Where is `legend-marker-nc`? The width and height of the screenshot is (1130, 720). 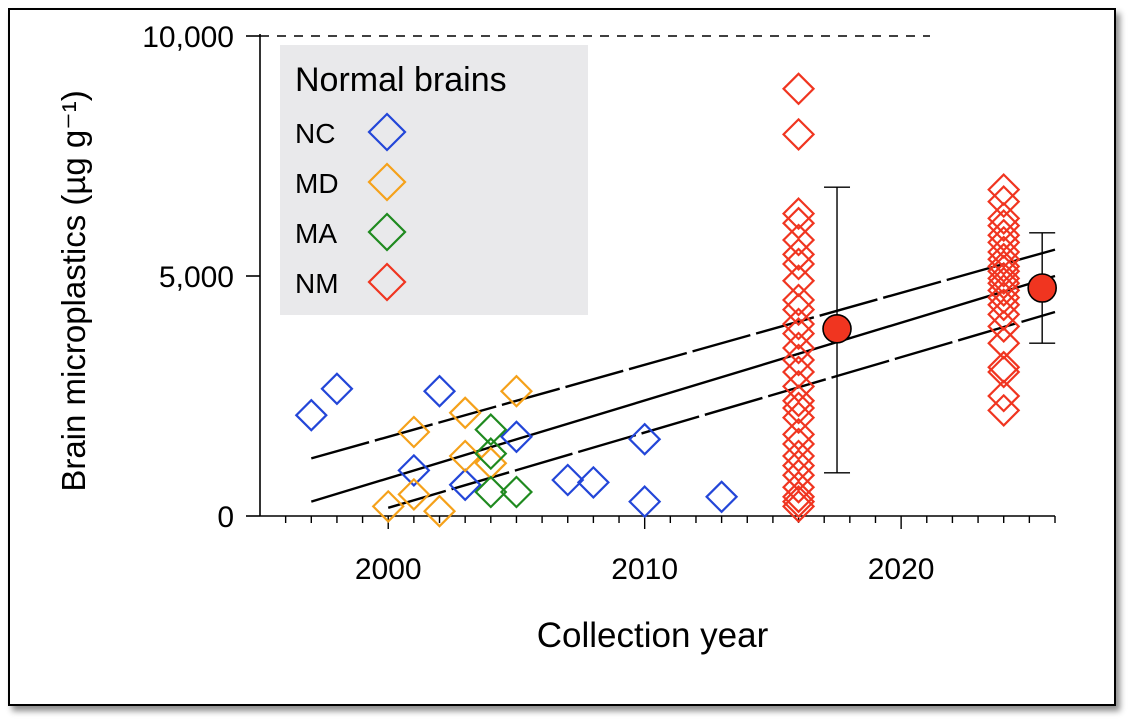
legend-marker-nc is located at coordinates (387, 132).